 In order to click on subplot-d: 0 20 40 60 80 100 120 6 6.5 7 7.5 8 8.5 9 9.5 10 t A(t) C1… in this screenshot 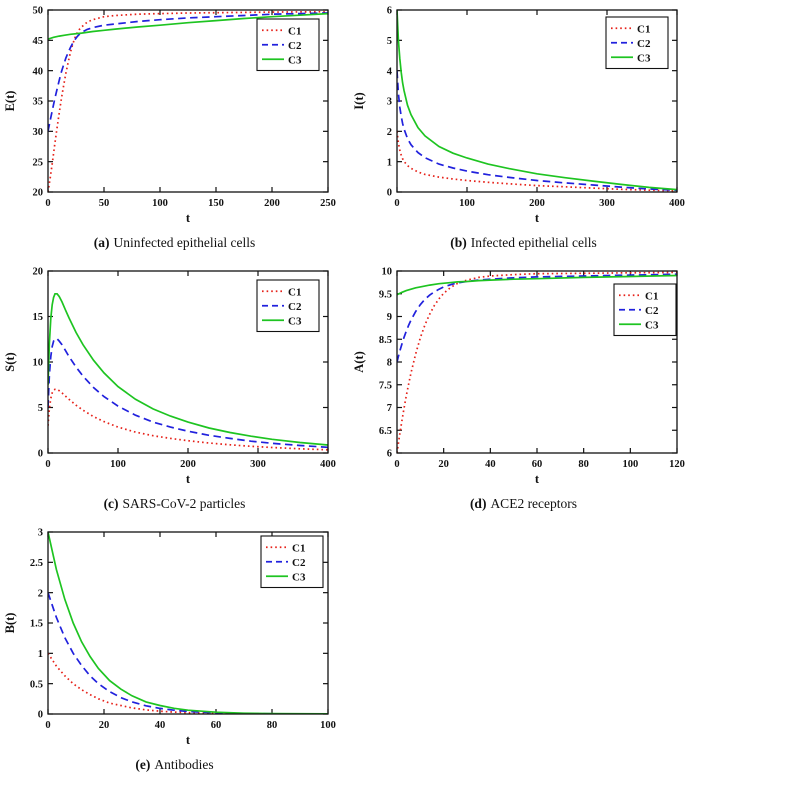, I will do `click(523, 387)`.